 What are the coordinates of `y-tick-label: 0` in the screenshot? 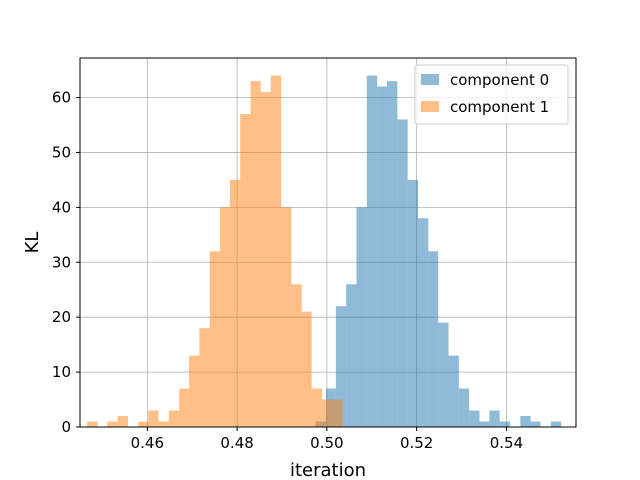 It's located at (66, 427).